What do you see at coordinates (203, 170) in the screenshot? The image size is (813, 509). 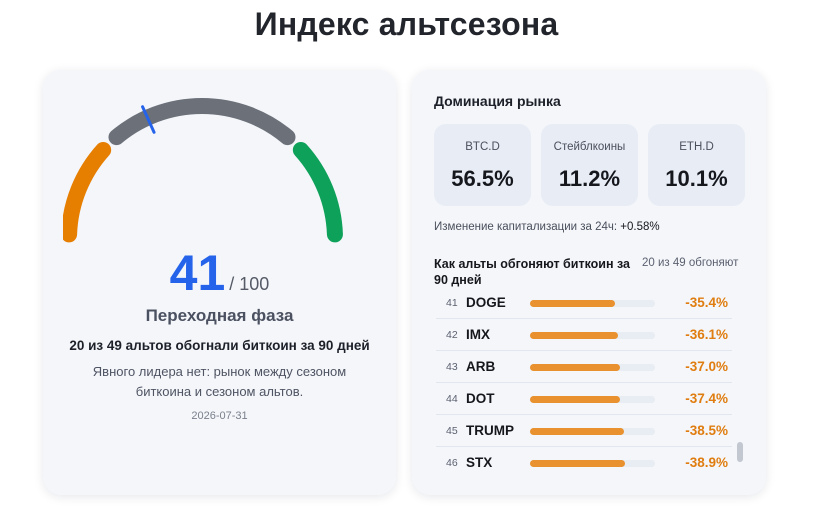 I see `altseason-gauge` at bounding box center [203, 170].